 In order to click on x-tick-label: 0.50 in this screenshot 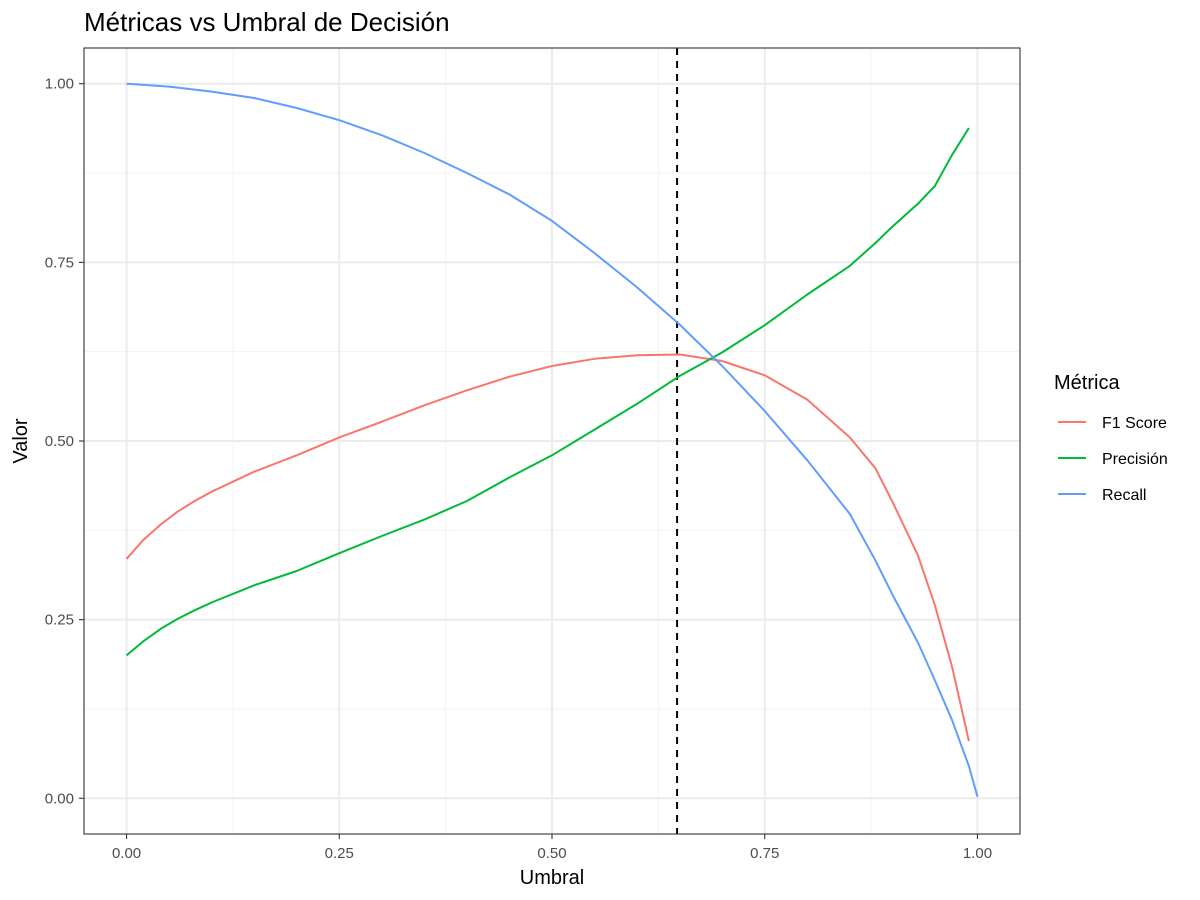, I will do `click(551, 853)`.